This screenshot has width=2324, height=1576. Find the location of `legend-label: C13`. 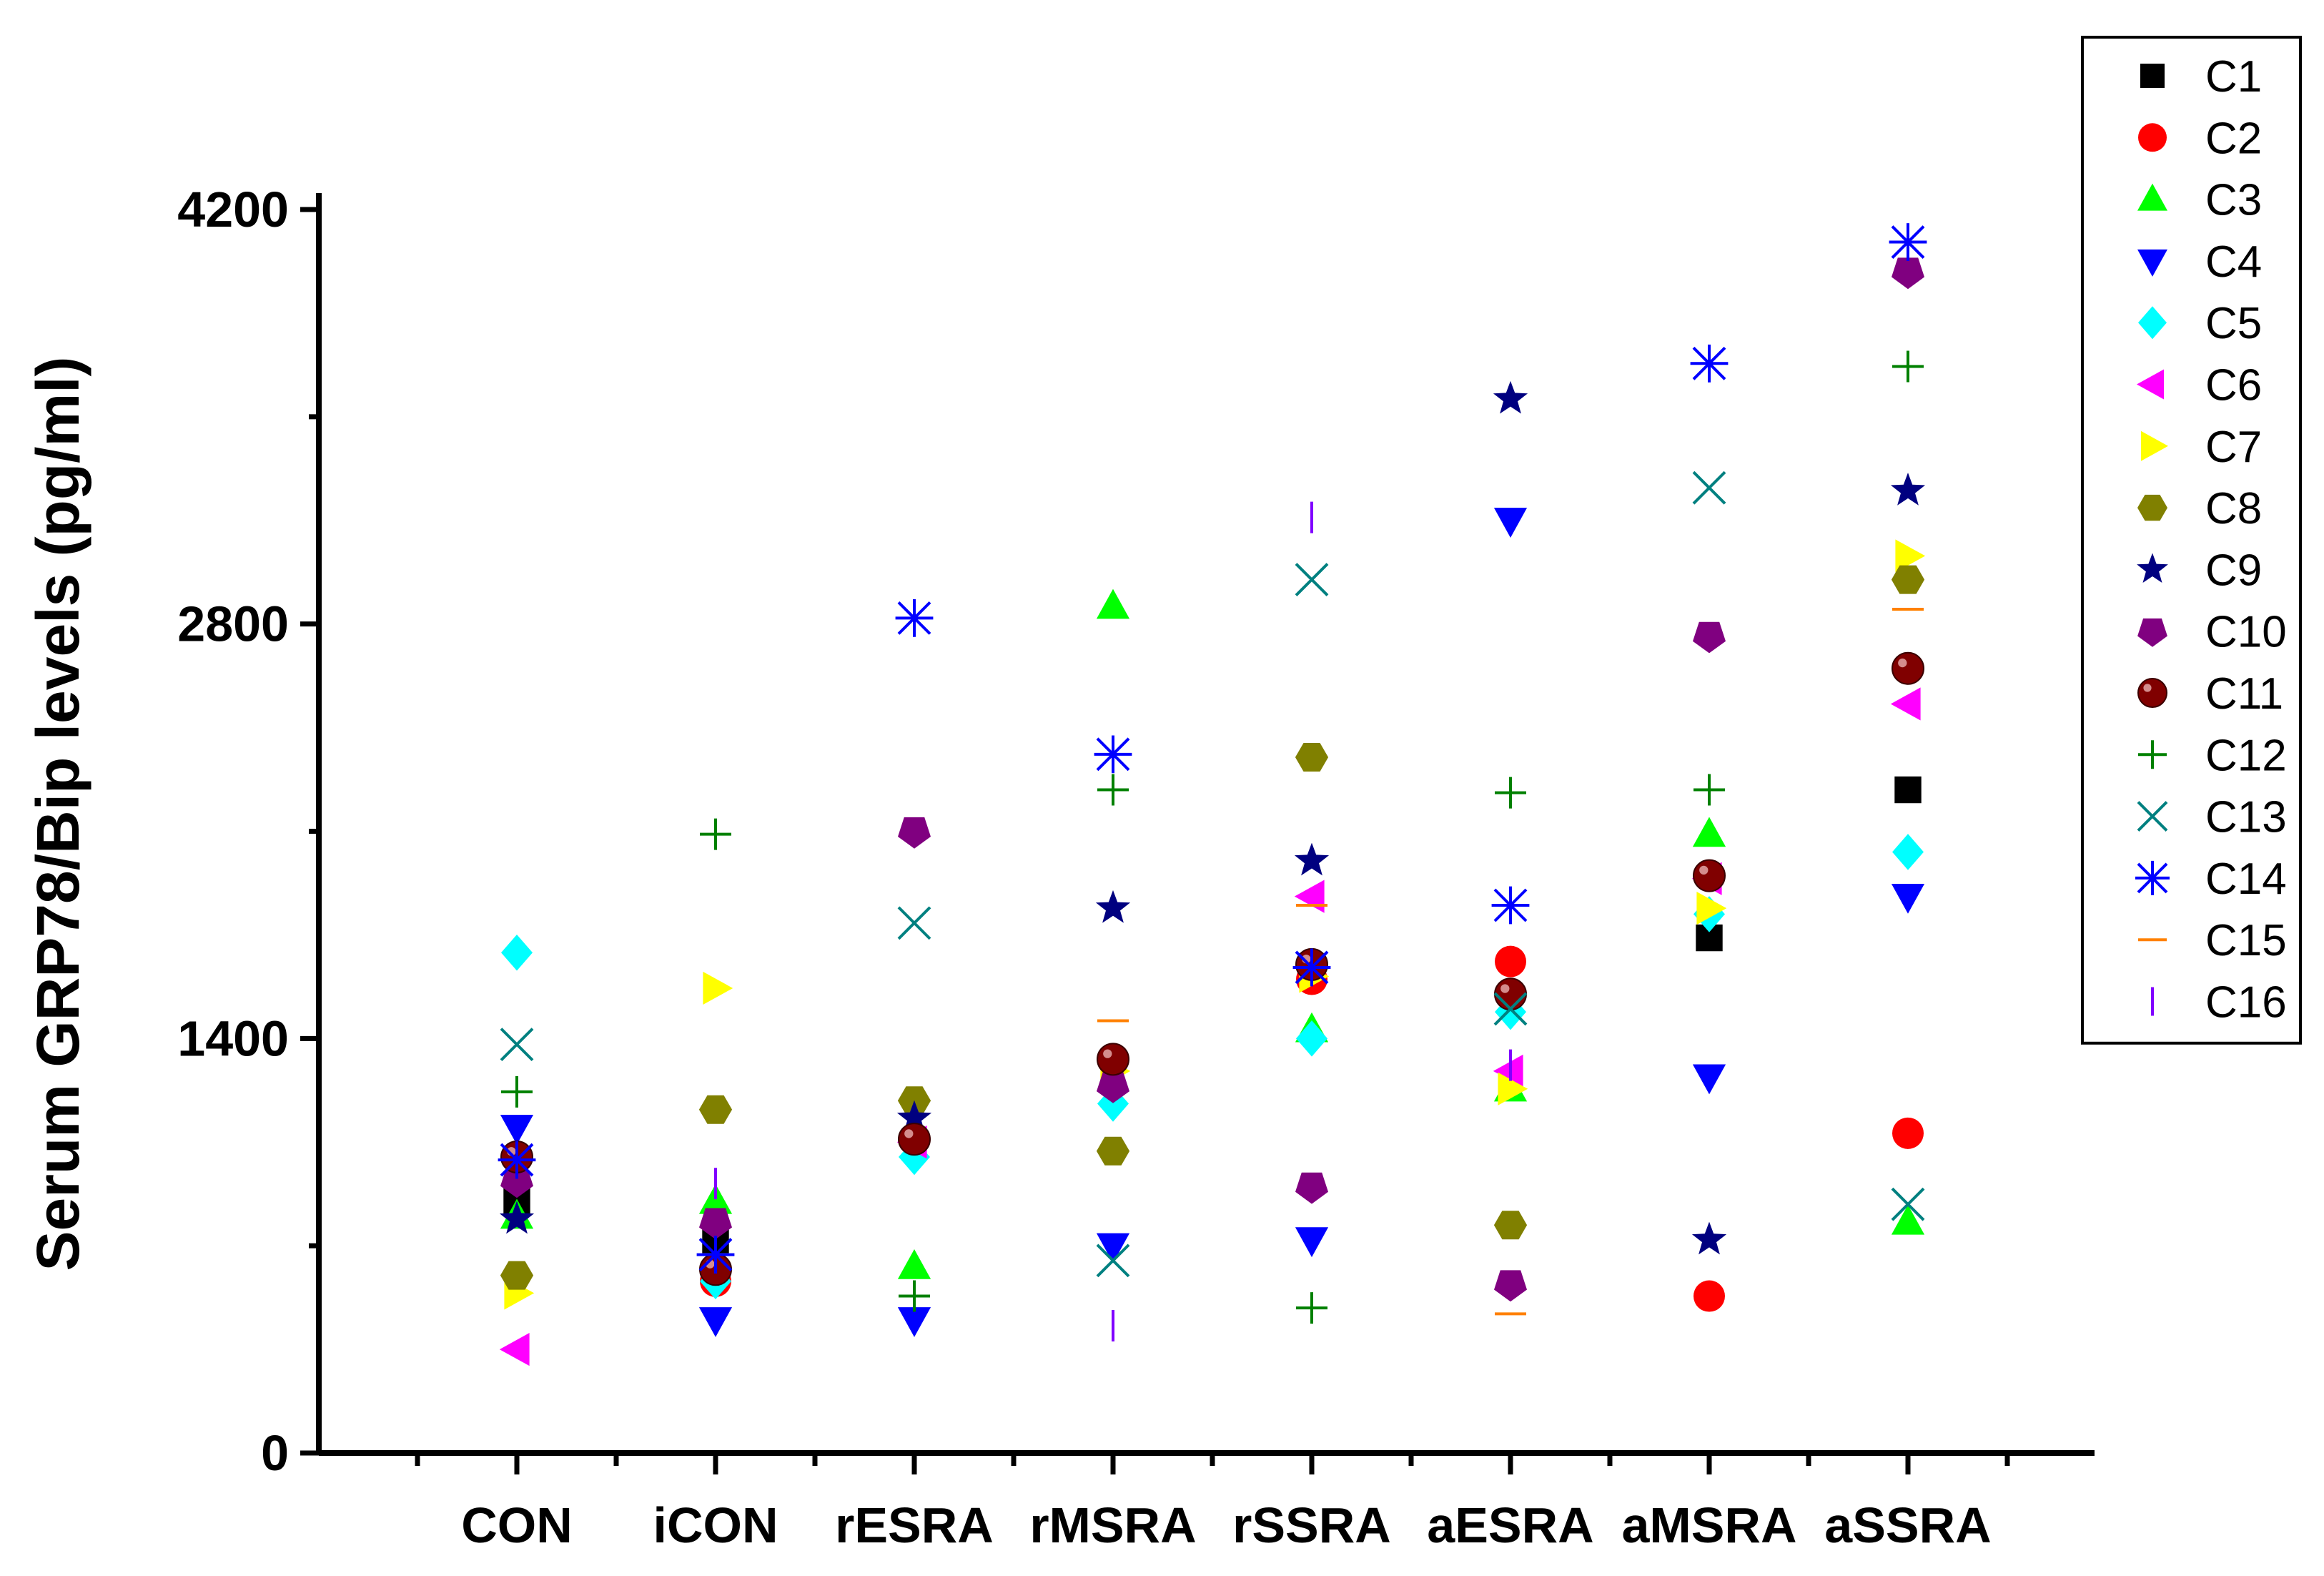

legend-label: C13 is located at coordinates (2246, 817).